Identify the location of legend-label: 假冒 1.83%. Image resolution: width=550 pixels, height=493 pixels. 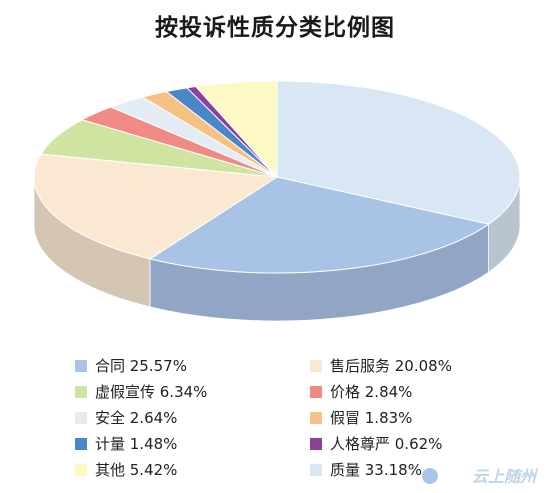
(371, 418).